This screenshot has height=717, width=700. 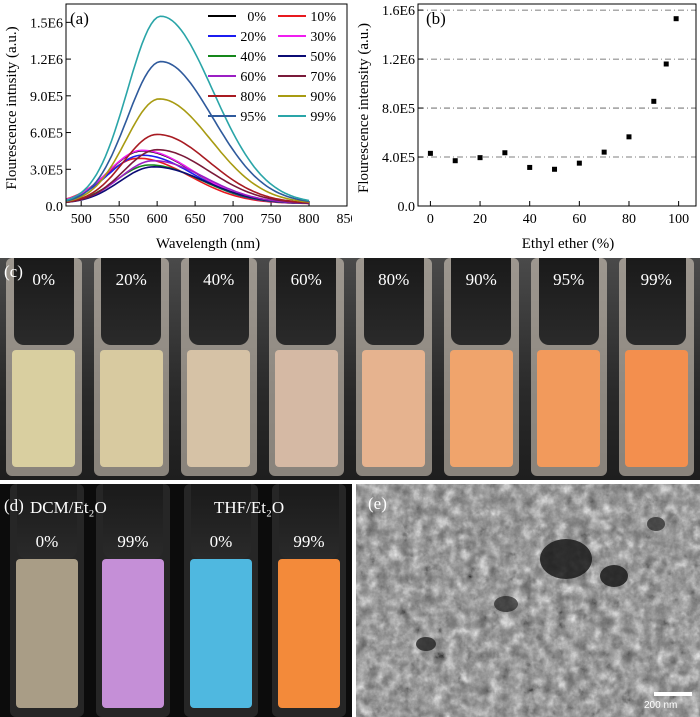 What do you see at coordinates (323, 117) in the screenshot?
I see `legend-entry: 99%` at bounding box center [323, 117].